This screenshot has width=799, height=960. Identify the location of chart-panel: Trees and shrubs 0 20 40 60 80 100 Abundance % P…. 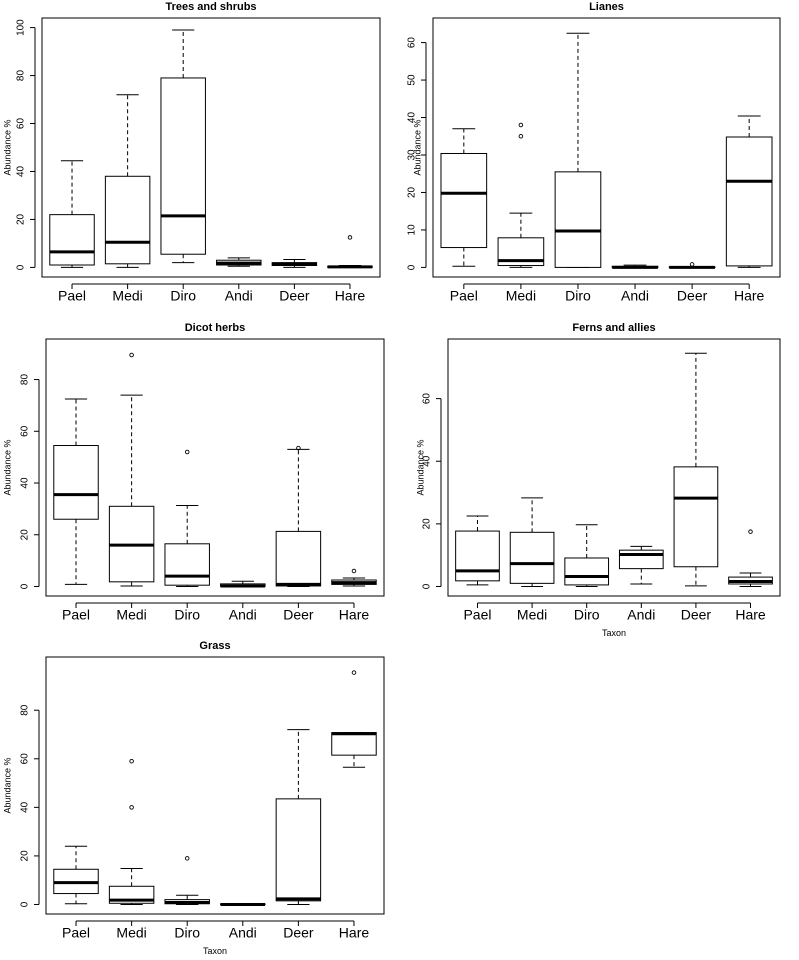
(191, 152).